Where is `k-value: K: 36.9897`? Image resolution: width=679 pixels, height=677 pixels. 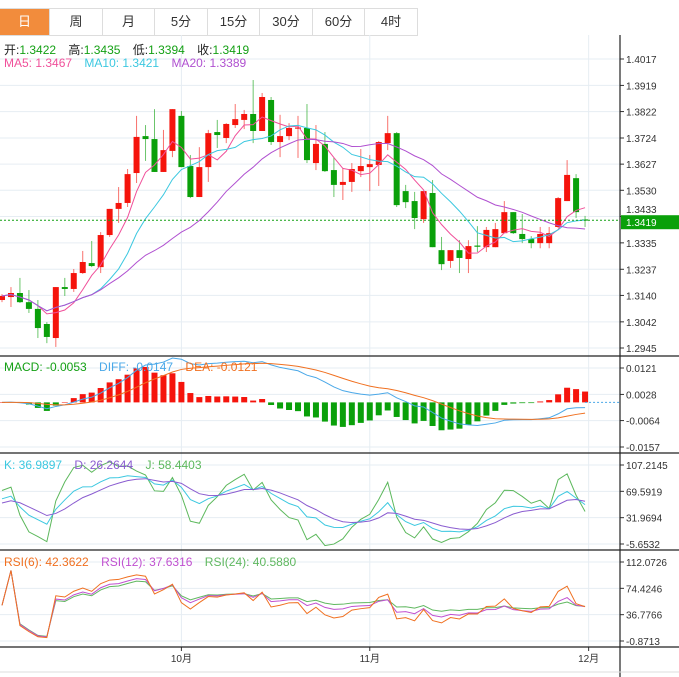 k-value: K: 36.9897 is located at coordinates (33, 465).